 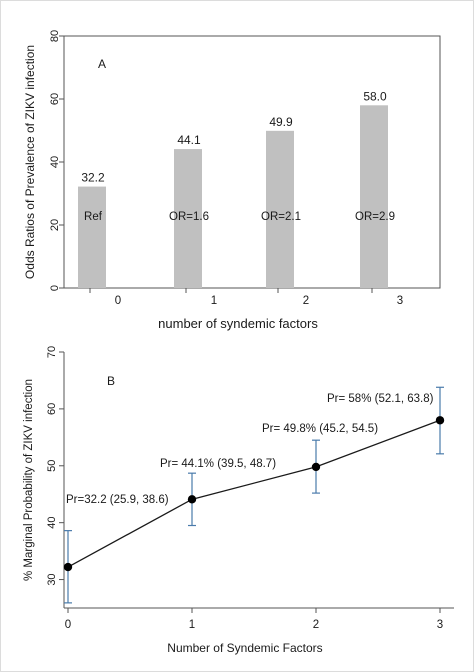 I want to click on x-axis-label-b: Number of Syndemic Factors, so click(x=244, y=648).